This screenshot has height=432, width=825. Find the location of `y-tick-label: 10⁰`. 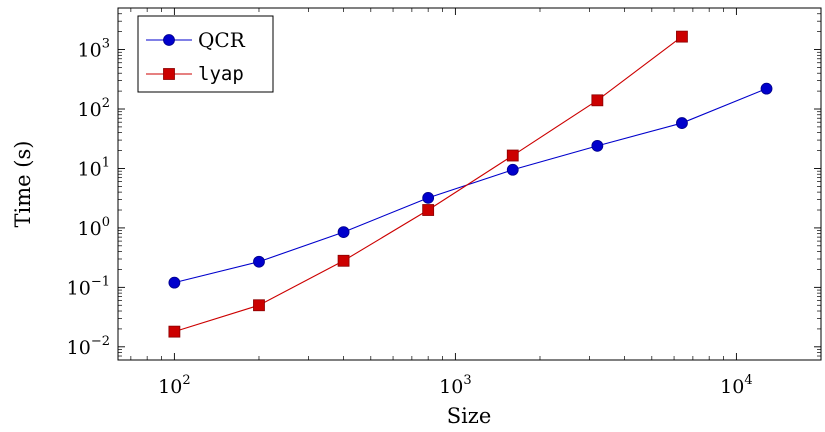

y-tick-label: 10⁰ is located at coordinates (94, 227).